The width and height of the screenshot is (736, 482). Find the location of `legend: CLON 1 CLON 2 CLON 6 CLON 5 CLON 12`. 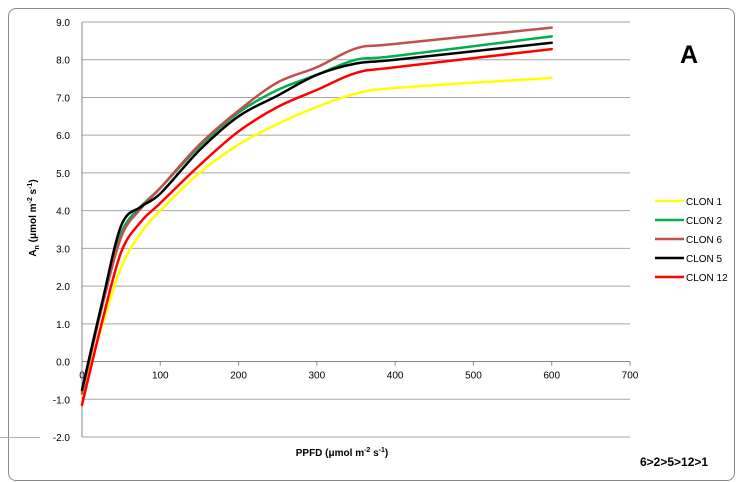

legend: CLON 1 CLON 2 CLON 6 CLON 5 CLON 12 is located at coordinates (691, 240).